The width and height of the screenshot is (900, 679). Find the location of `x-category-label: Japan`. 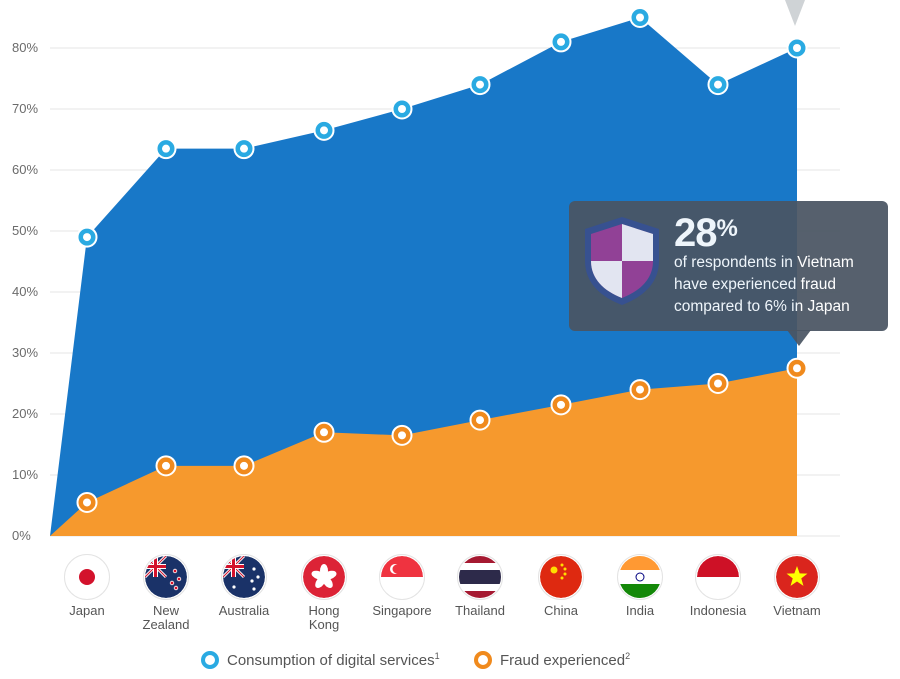

x-category-label: Japan is located at coordinates (86, 610).